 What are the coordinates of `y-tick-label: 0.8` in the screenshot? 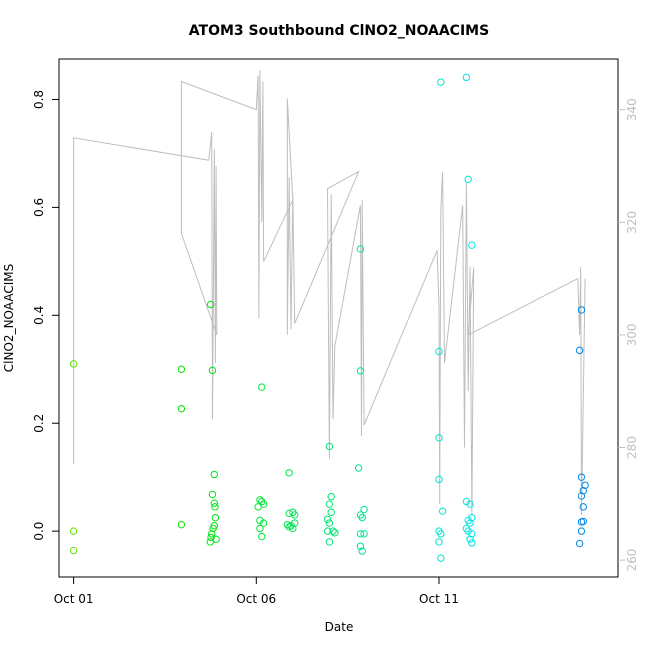 It's located at (39, 99).